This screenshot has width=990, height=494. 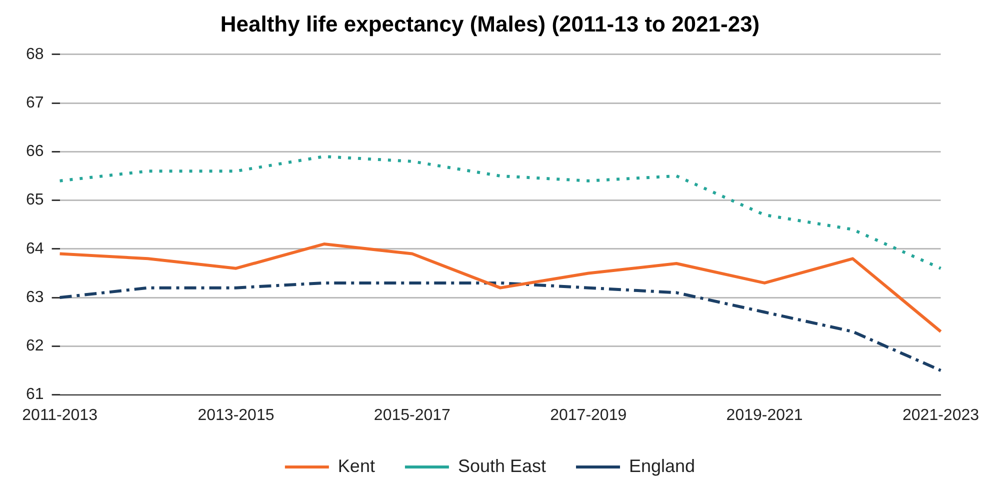 What do you see at coordinates (35, 297) in the screenshot?
I see `y-tick-label: 63` at bounding box center [35, 297].